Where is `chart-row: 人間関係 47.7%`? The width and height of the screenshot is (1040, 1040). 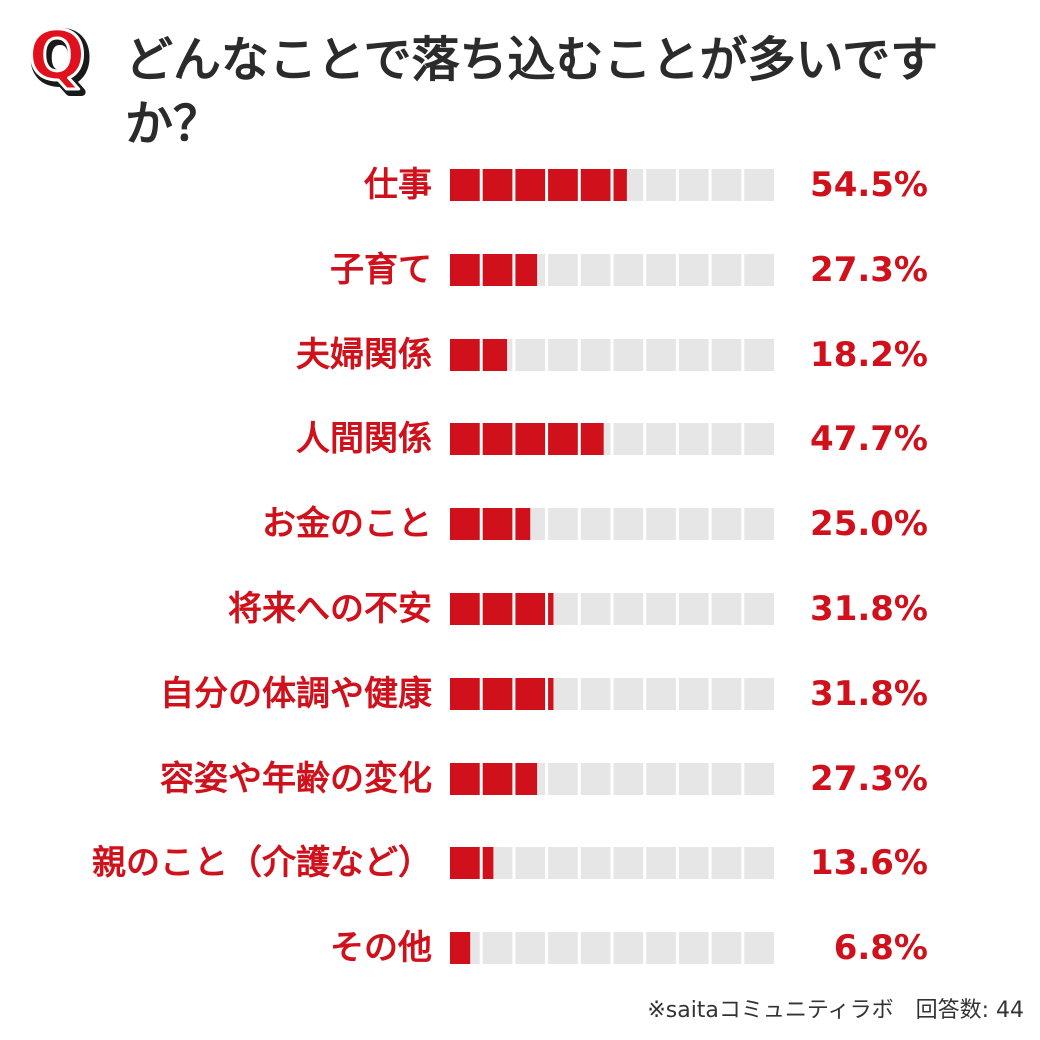 chart-row: 人間関係 47.7% is located at coordinates (520, 439).